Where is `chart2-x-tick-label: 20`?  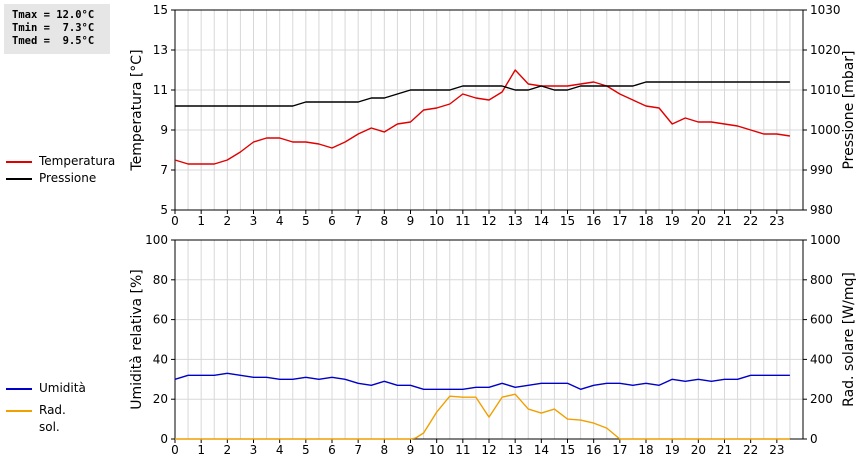
chart2-x-tick-label: 20 is located at coordinates (698, 450).